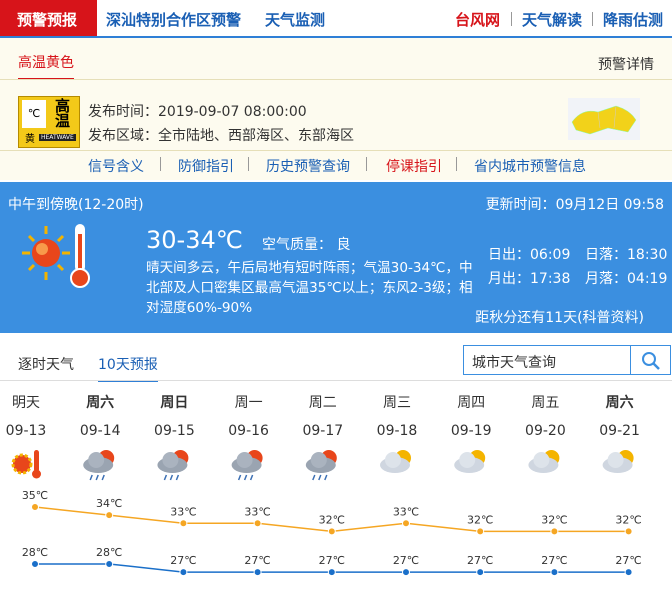  I want to click on date: 09-18, so click(397, 431).